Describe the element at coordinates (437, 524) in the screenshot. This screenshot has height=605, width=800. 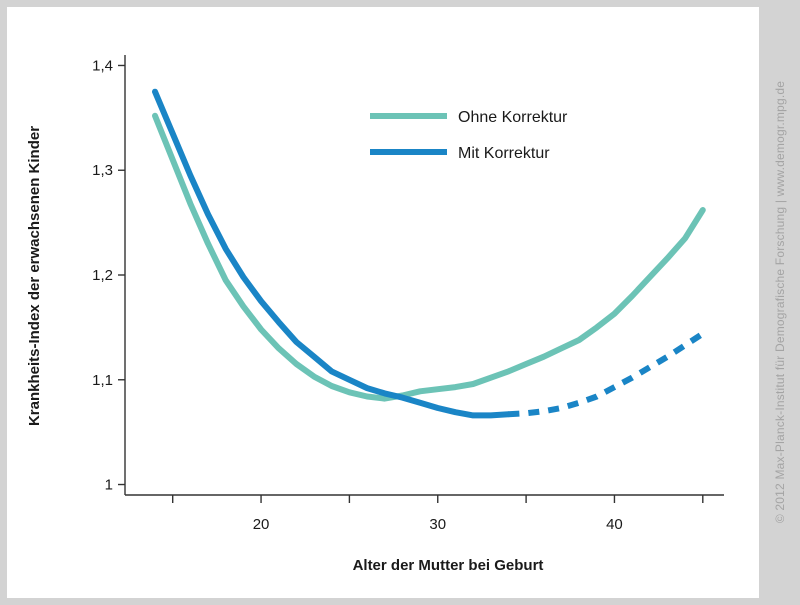
I see `x-tick-label: 30` at that location.